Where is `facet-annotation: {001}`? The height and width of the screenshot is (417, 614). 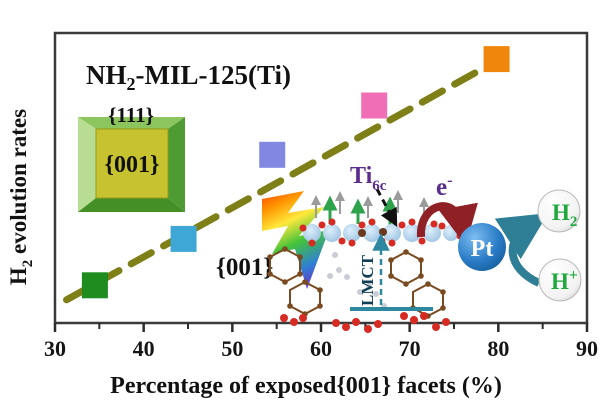
facet-annotation: {001} is located at coordinates (244, 267).